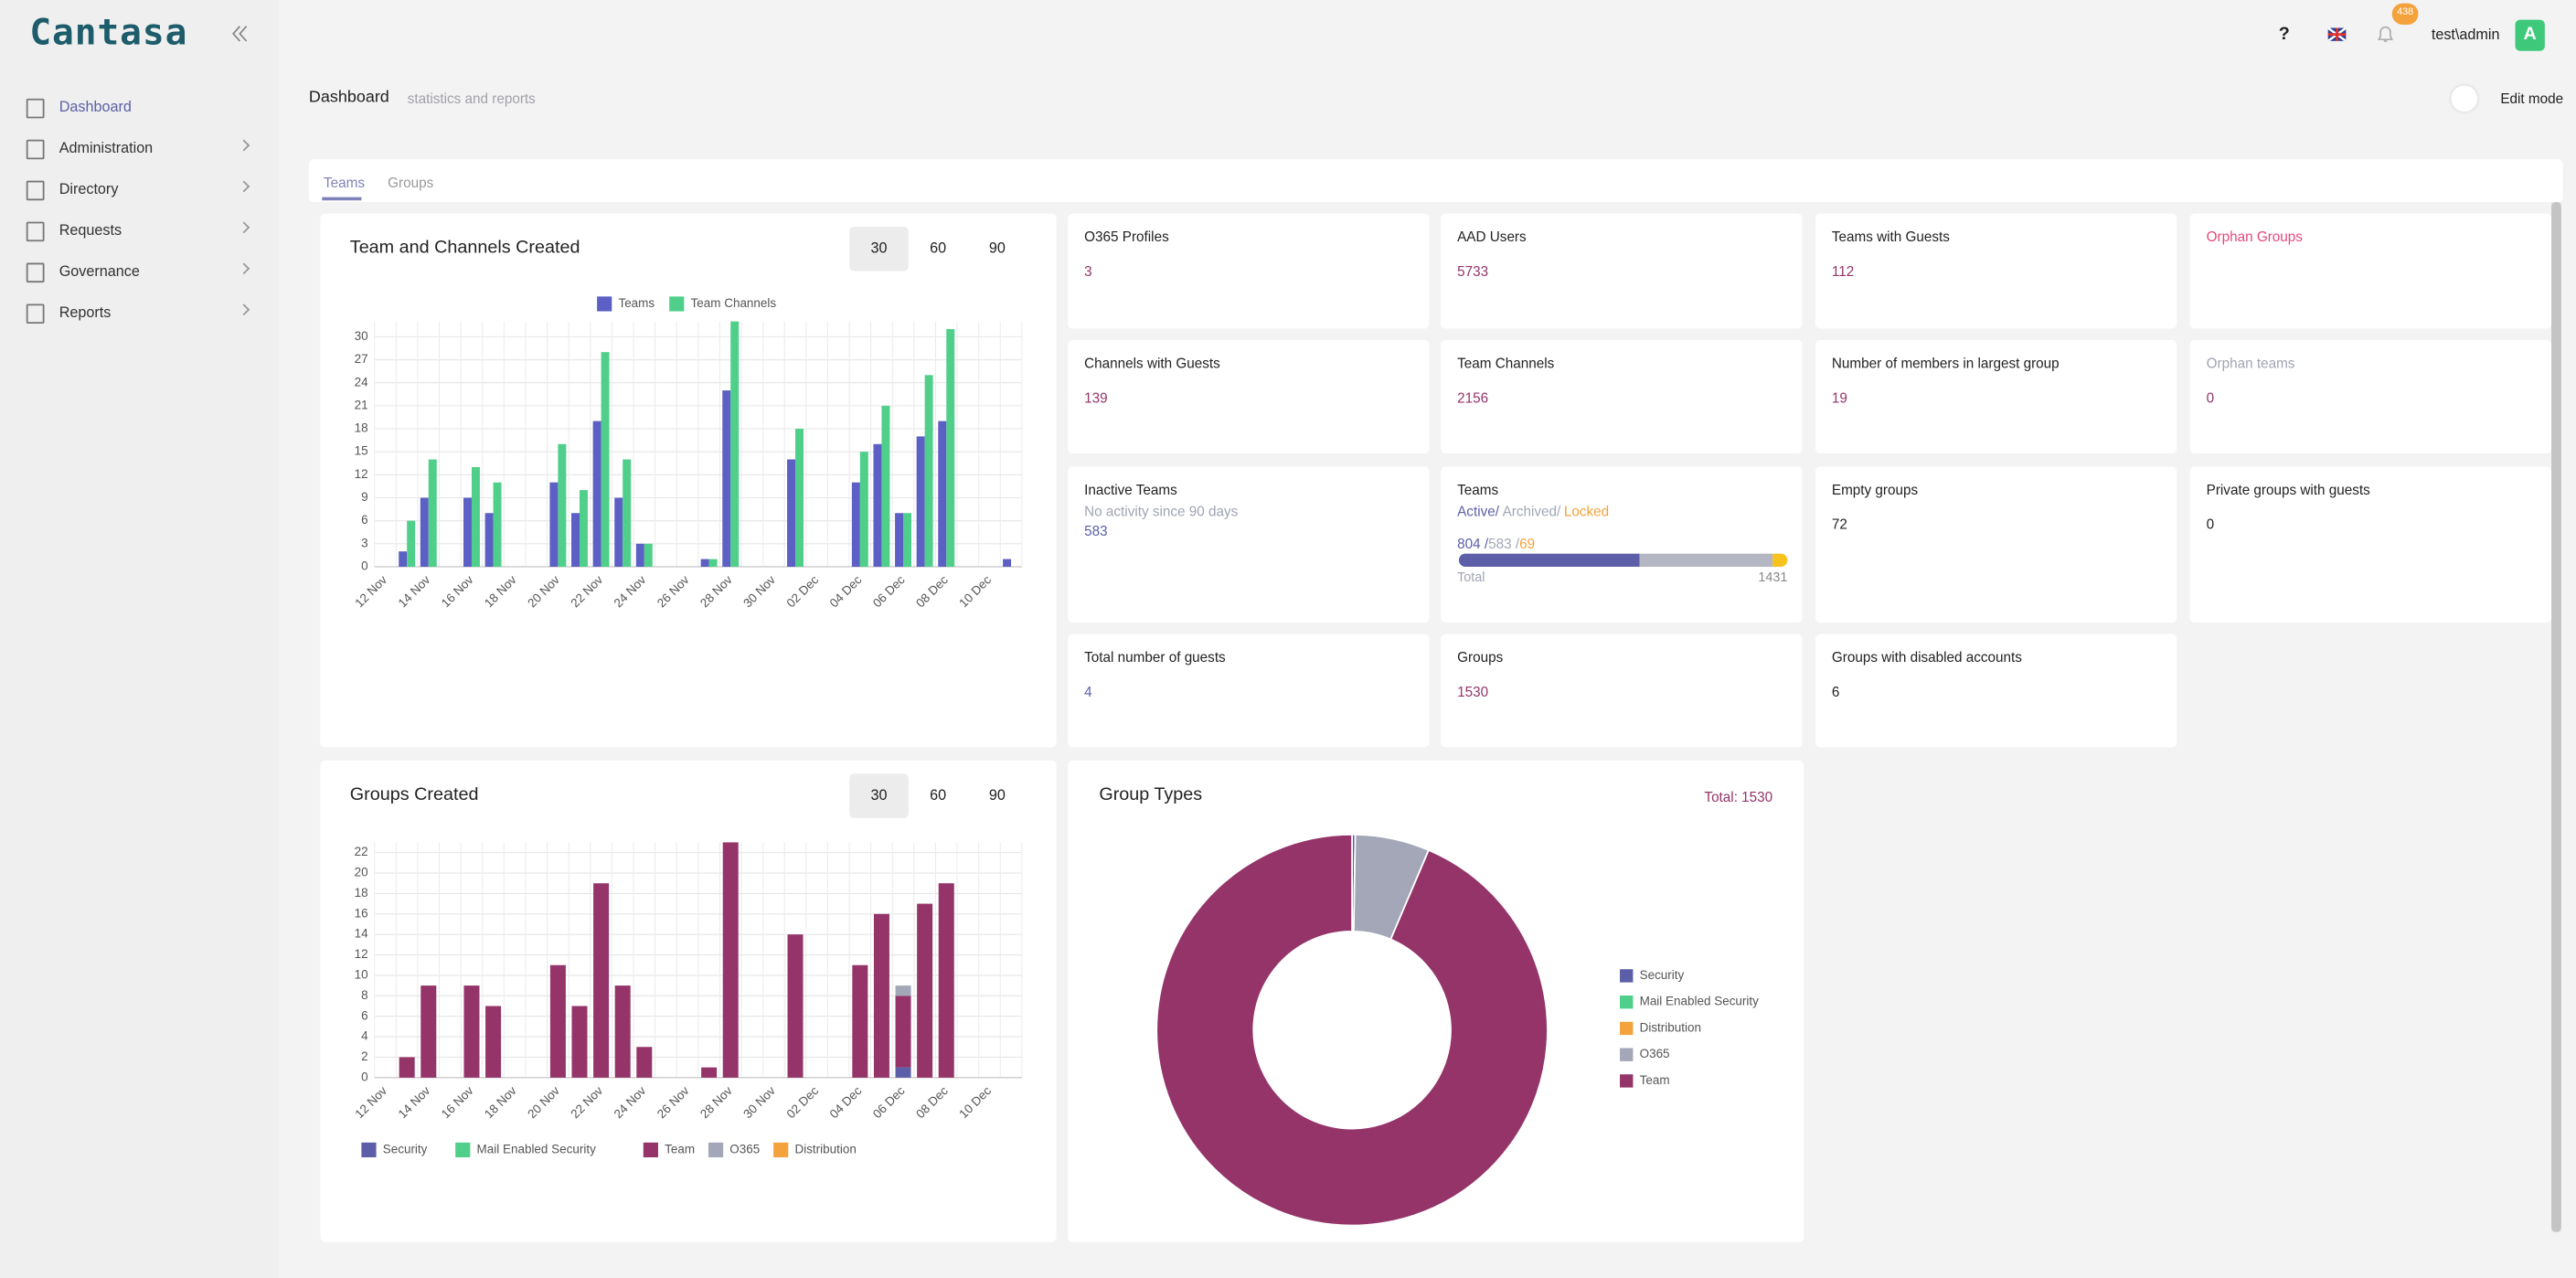 The width and height of the screenshot is (2576, 1278). Describe the element at coordinates (364, 1076) in the screenshot. I see `y-tick-label: 0` at that location.